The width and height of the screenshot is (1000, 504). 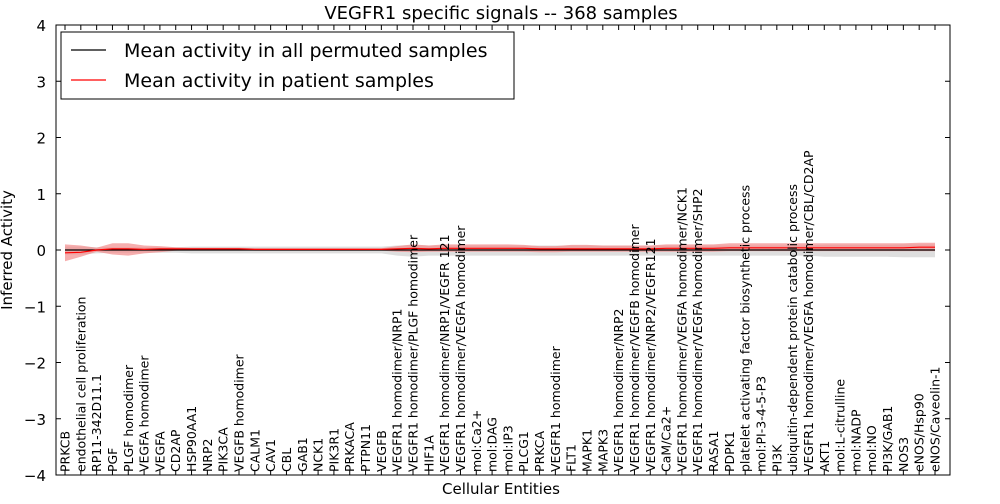 What do you see at coordinates (476, 441) in the screenshot?
I see `x-tick-label: mol:Ca2+` at bounding box center [476, 441].